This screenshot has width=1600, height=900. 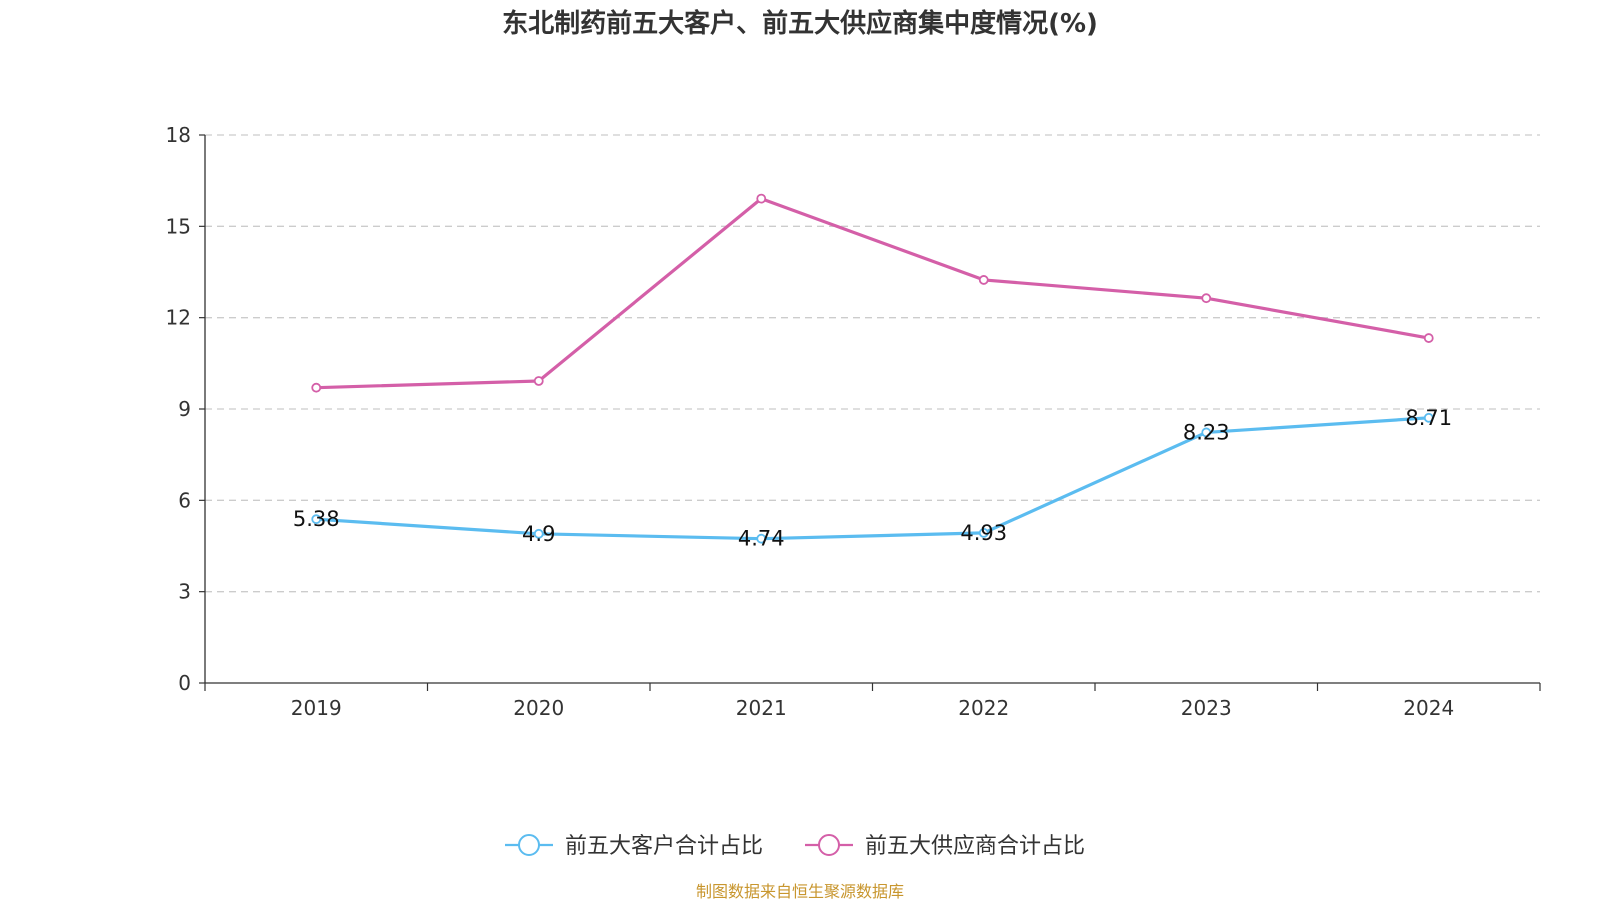 What do you see at coordinates (178, 226) in the screenshot?
I see `y-tick-label: 15` at bounding box center [178, 226].